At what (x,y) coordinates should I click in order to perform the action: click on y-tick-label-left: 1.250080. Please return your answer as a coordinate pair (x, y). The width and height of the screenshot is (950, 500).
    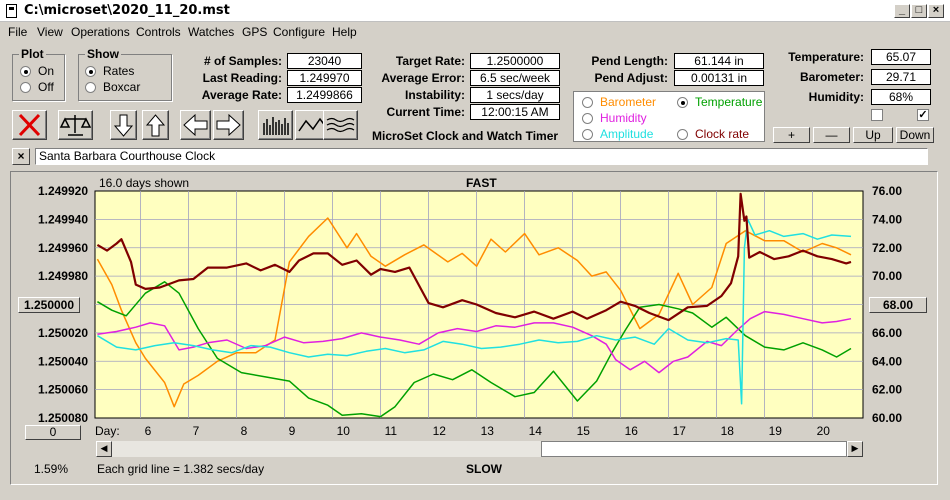
    Looking at the image, I should click on (63, 418).